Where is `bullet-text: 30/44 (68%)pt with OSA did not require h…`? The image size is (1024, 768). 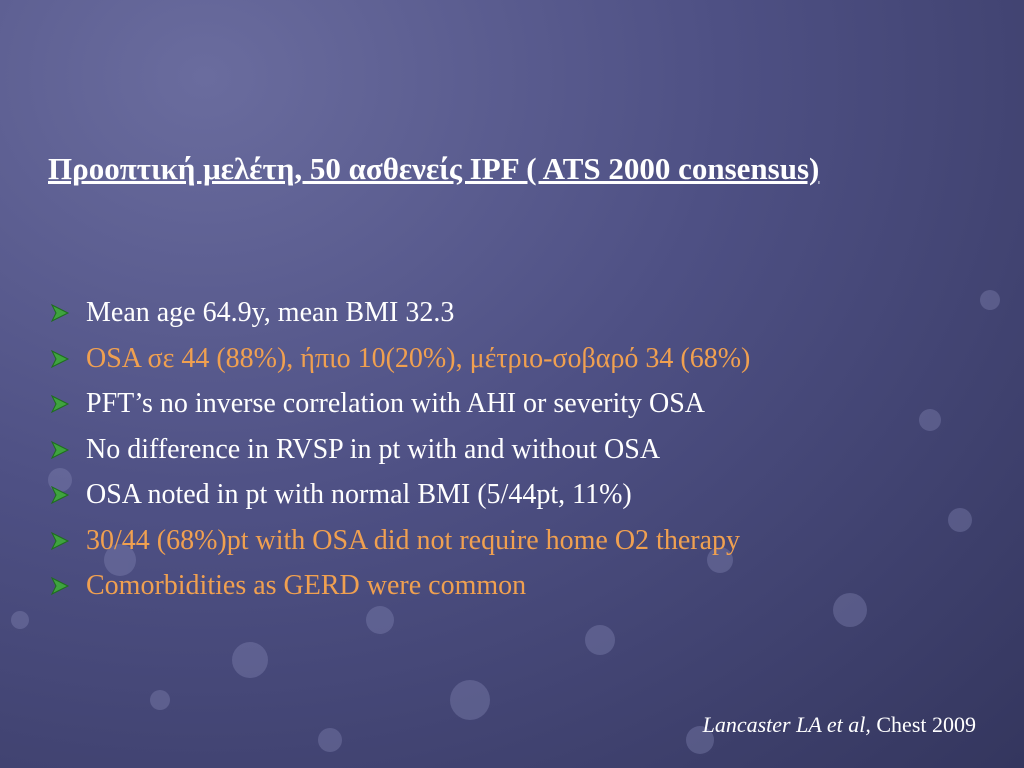 bullet-text: 30/44 (68%)pt with OSA did not require h… is located at coordinates (413, 540).